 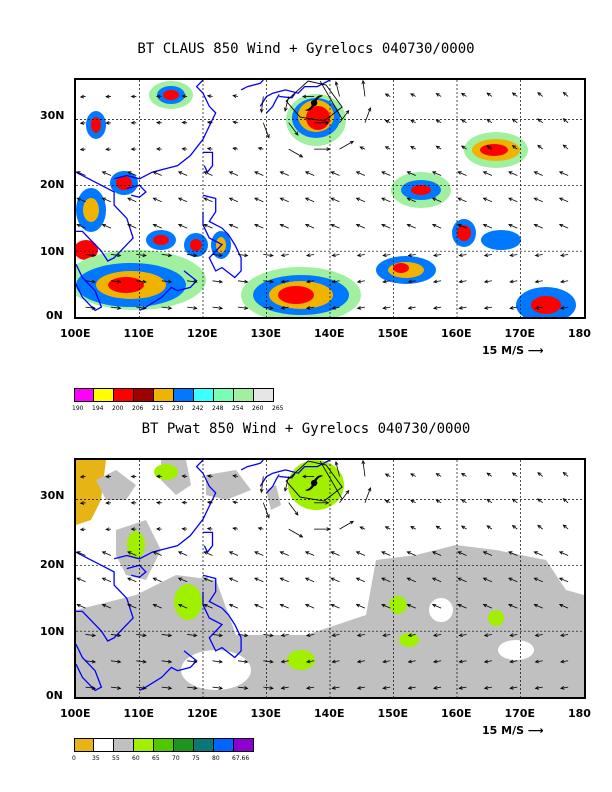 What do you see at coordinates (306, 49) in the screenshot?
I see `top-panel-title: BT CLAUS 850 Wind + Gyrelocs 040730/0000` at bounding box center [306, 49].